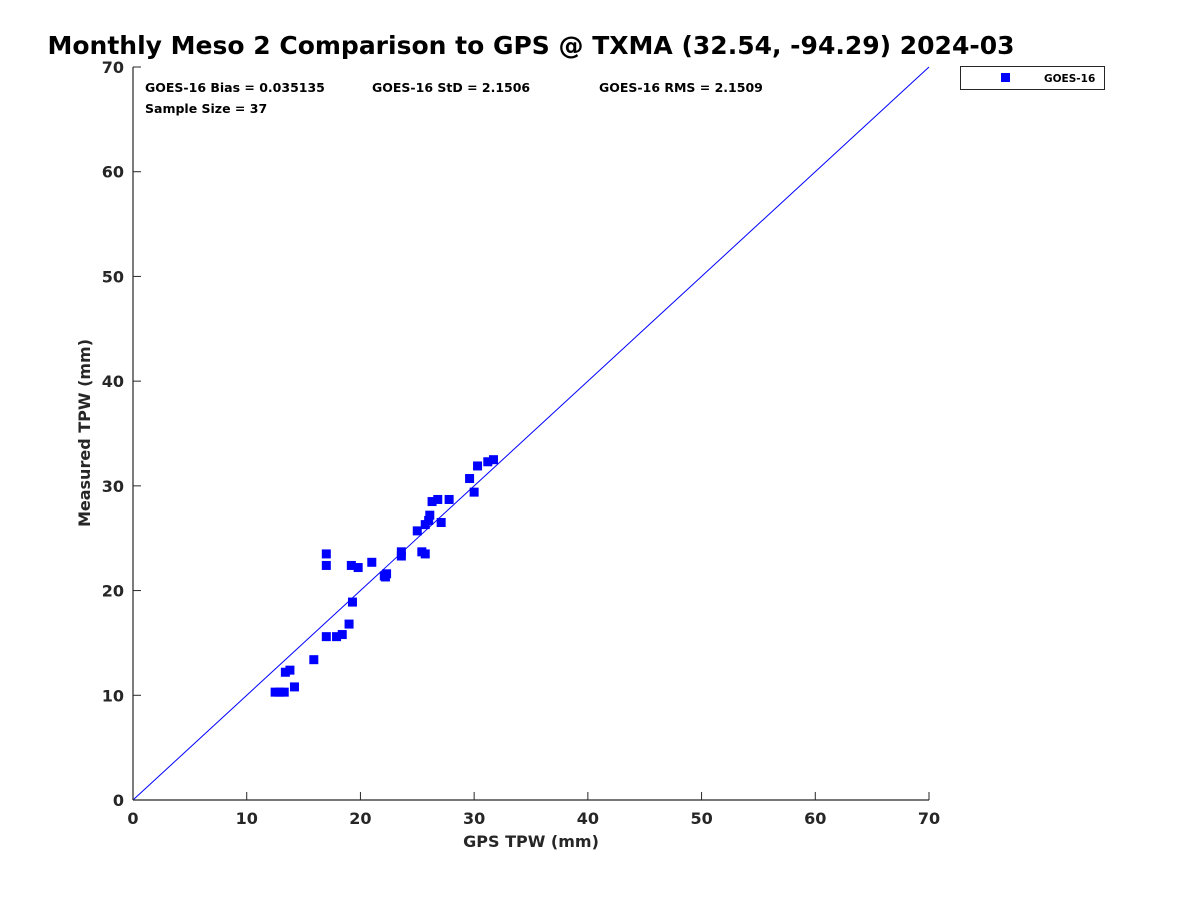 Image resolution: width=1200 pixels, height=900 pixels. I want to click on x-tick-label: 70, so click(929, 818).